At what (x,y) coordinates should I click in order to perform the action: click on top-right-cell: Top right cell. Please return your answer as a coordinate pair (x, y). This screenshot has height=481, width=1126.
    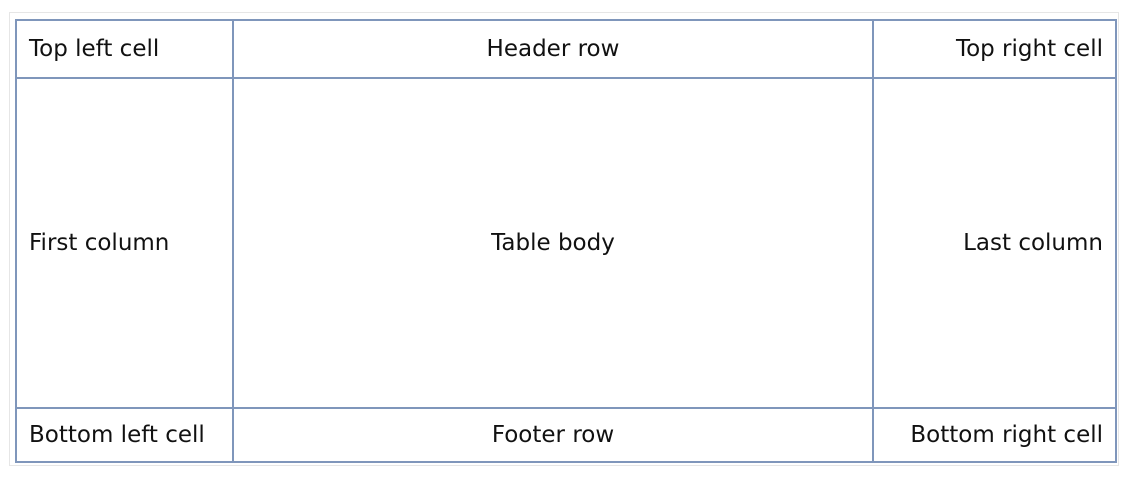
    Looking at the image, I should click on (994, 49).